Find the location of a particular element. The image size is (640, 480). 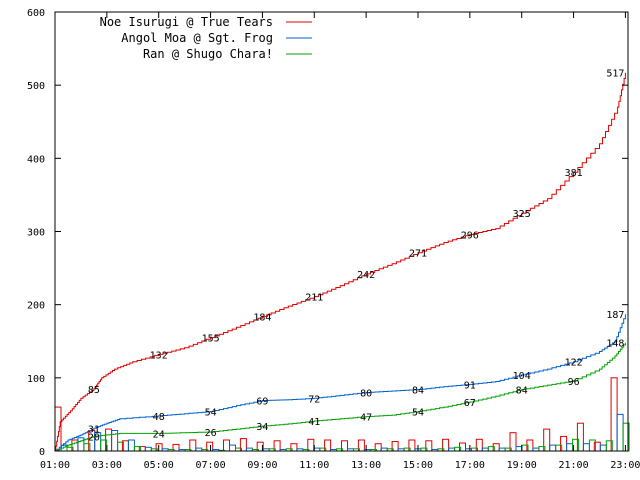

data-label: 148 is located at coordinates (615, 344).